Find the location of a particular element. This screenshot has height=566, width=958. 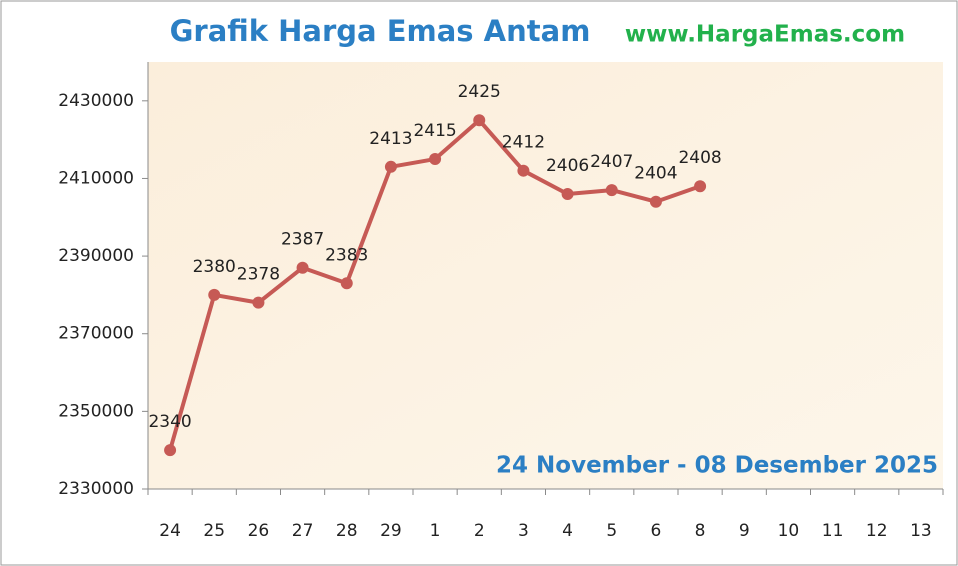

x-tick-label: 29 is located at coordinates (391, 531).